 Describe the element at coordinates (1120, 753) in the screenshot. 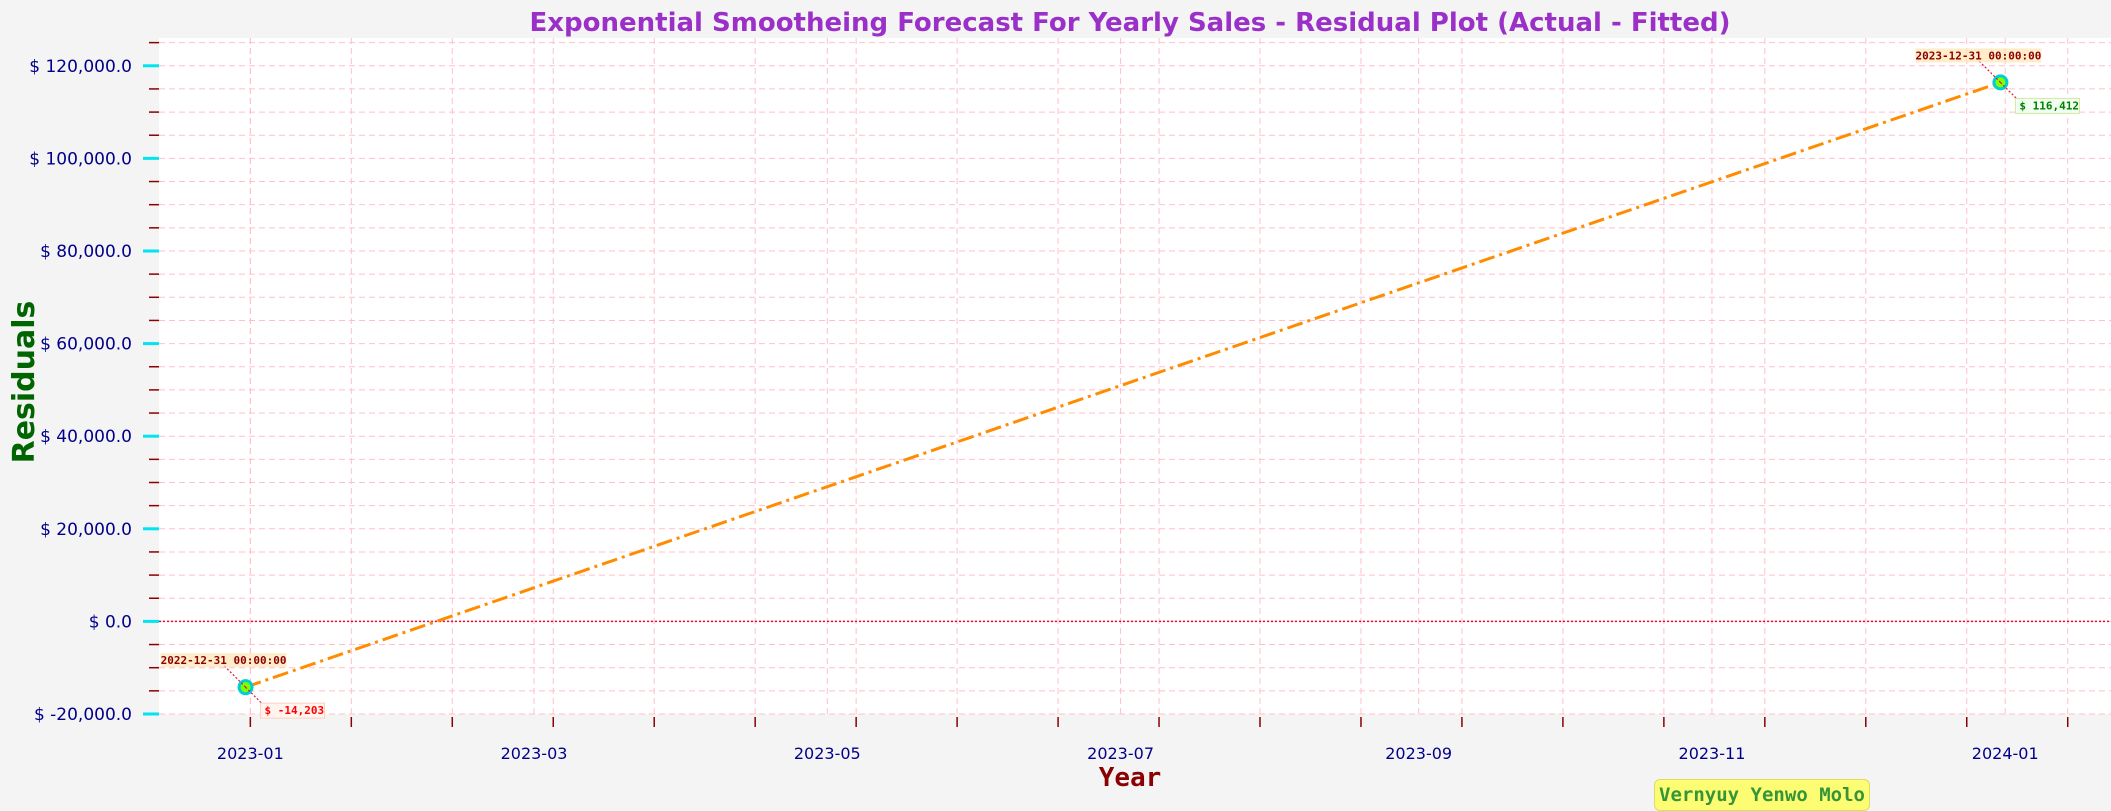

I see `x-tick-label: 2023-07` at that location.